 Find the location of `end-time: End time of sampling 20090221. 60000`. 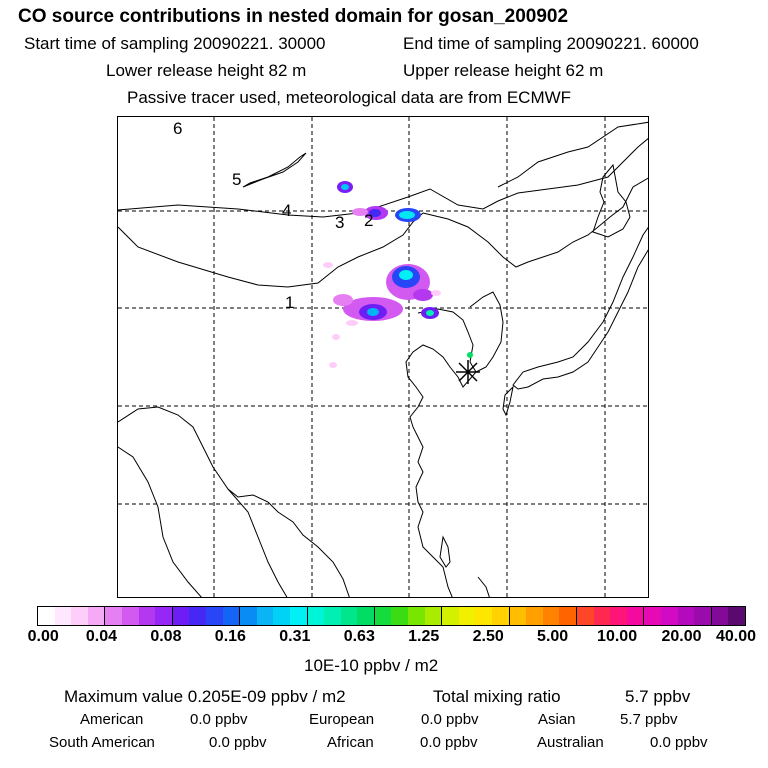

end-time: End time of sampling 20090221. 60000 is located at coordinates (551, 43).